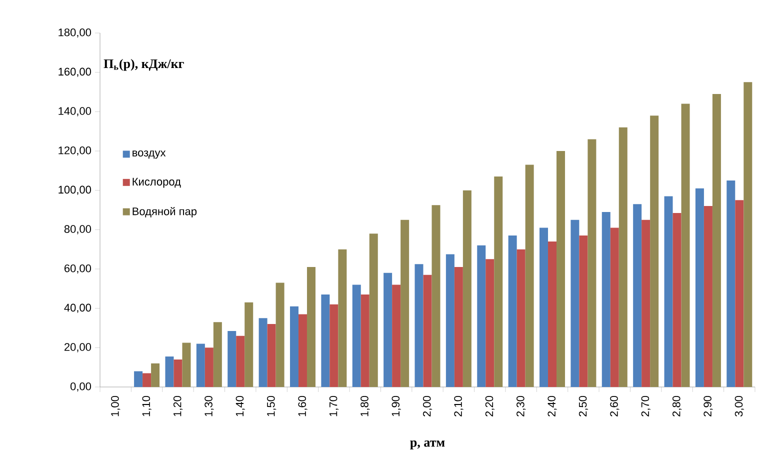 Image resolution: width=769 pixels, height=463 pixels. Describe the element at coordinates (81, 387) in the screenshot. I see `y-tick-label: 0,00` at that location.